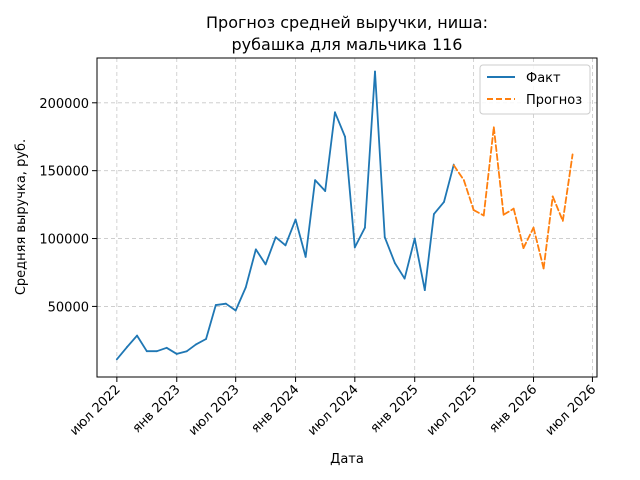 The width and height of the screenshot is (640, 480). What do you see at coordinates (543, 78) in the screenshot?
I see `legend-label-fact: Факт` at bounding box center [543, 78].